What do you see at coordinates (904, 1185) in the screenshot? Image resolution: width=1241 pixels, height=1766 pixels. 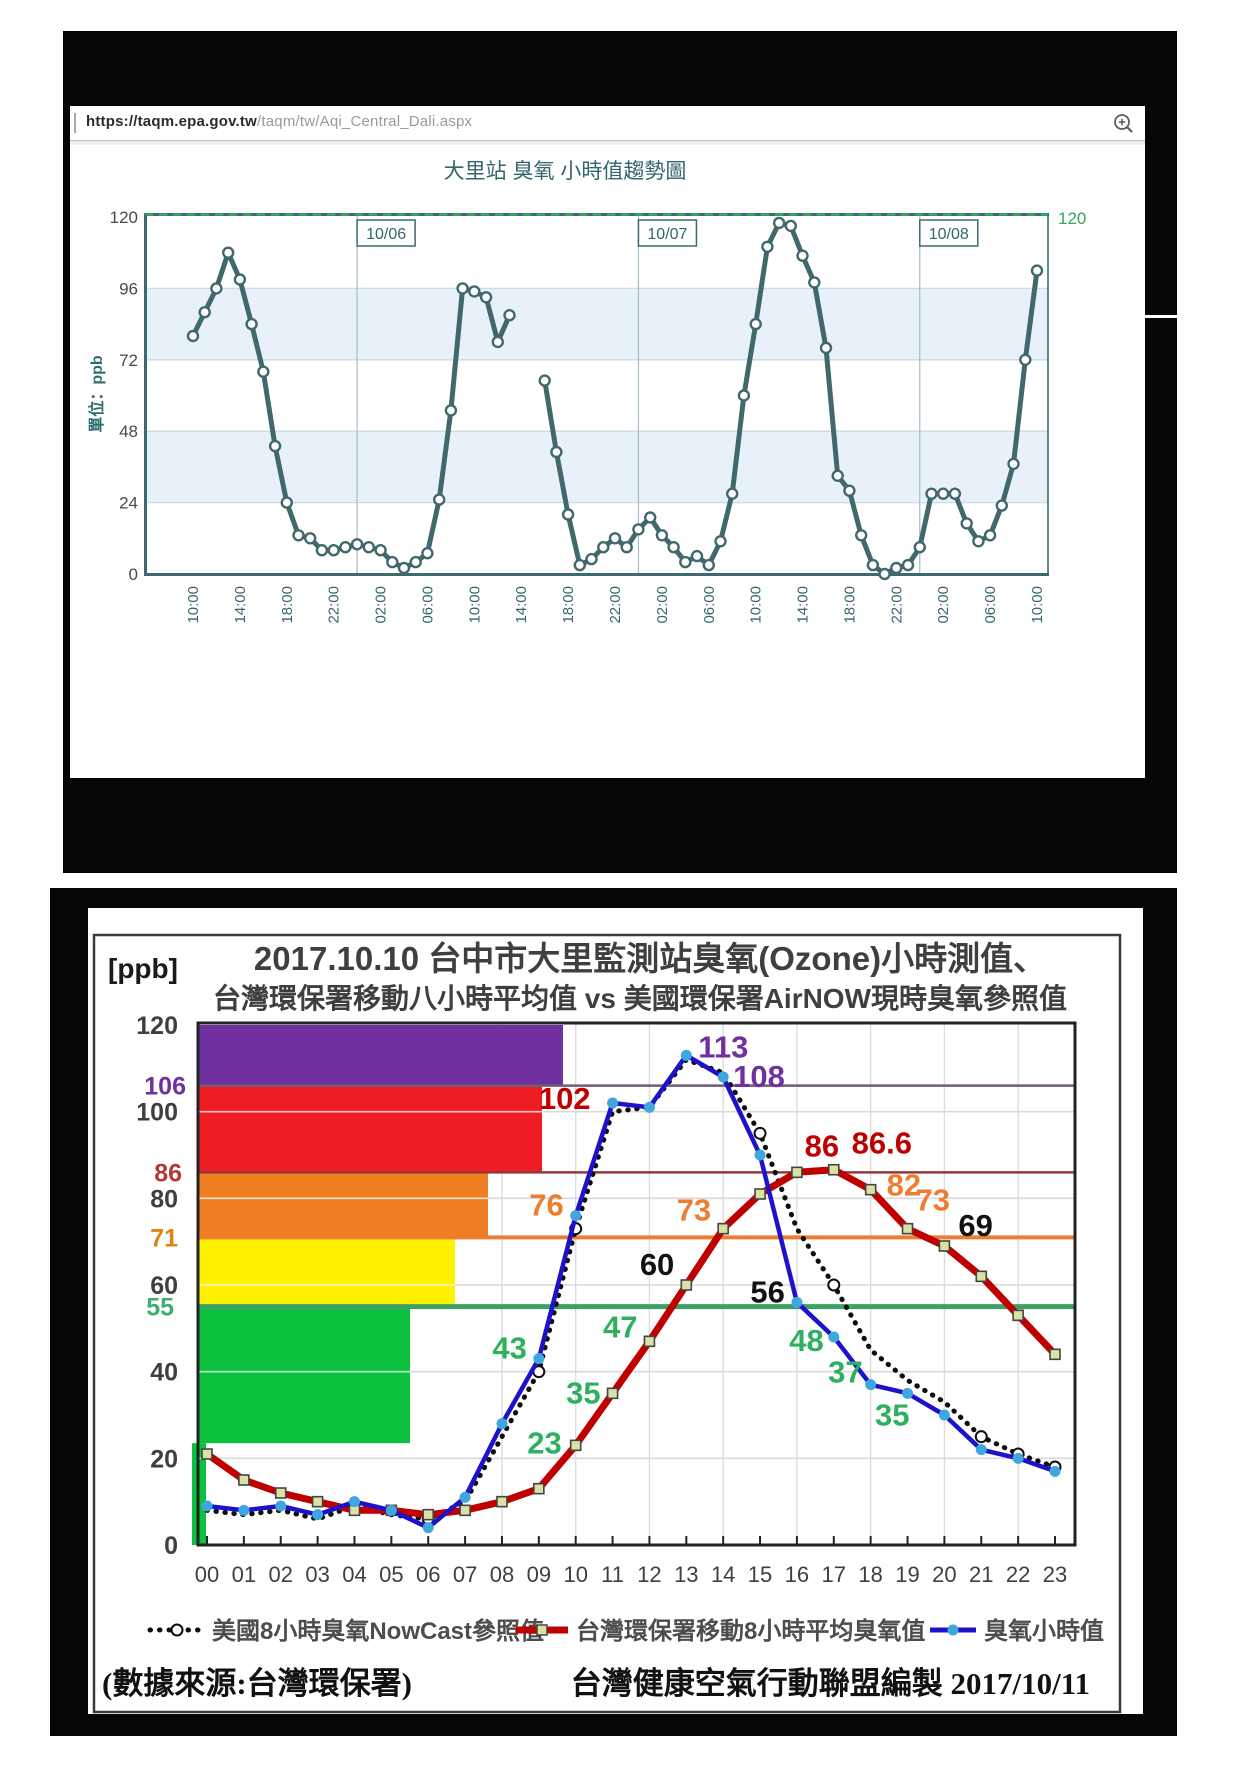 I see `svg-text: 82` at bounding box center [904, 1185].